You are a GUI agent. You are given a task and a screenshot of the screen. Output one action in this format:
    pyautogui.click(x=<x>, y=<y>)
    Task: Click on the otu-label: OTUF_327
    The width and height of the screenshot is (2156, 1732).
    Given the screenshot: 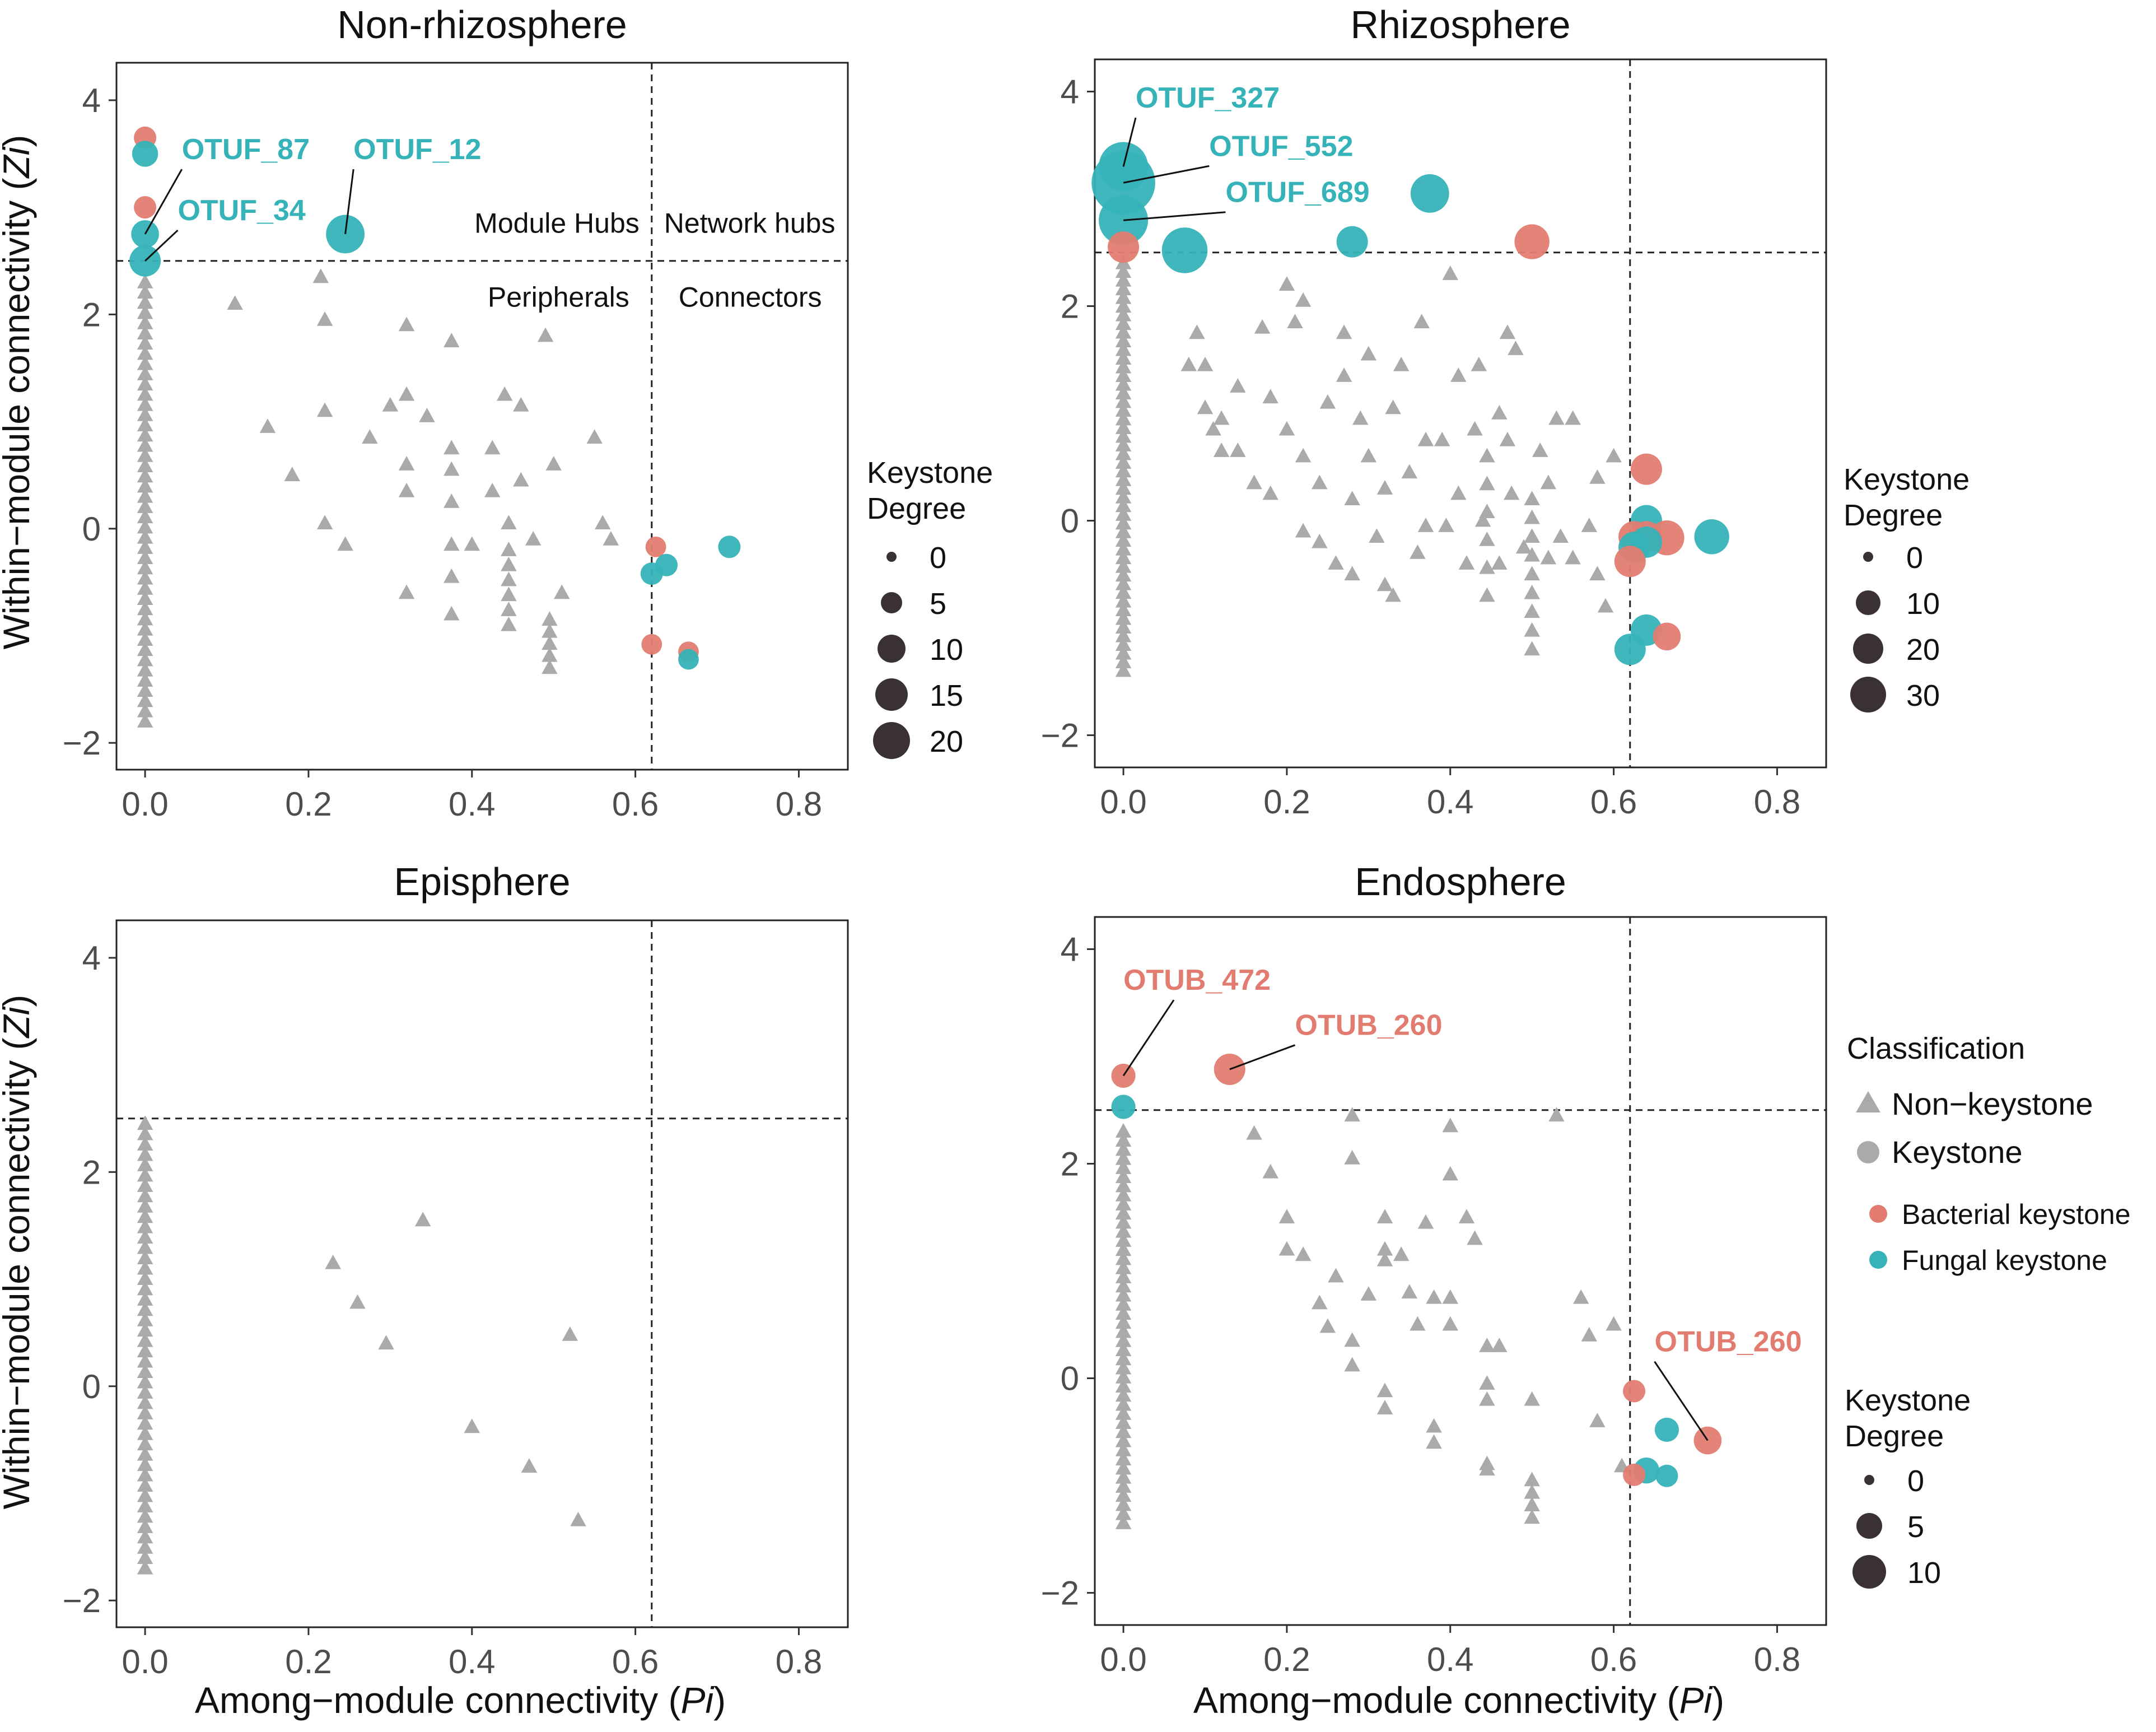 What is the action you would take?
    pyautogui.click(x=1208, y=98)
    